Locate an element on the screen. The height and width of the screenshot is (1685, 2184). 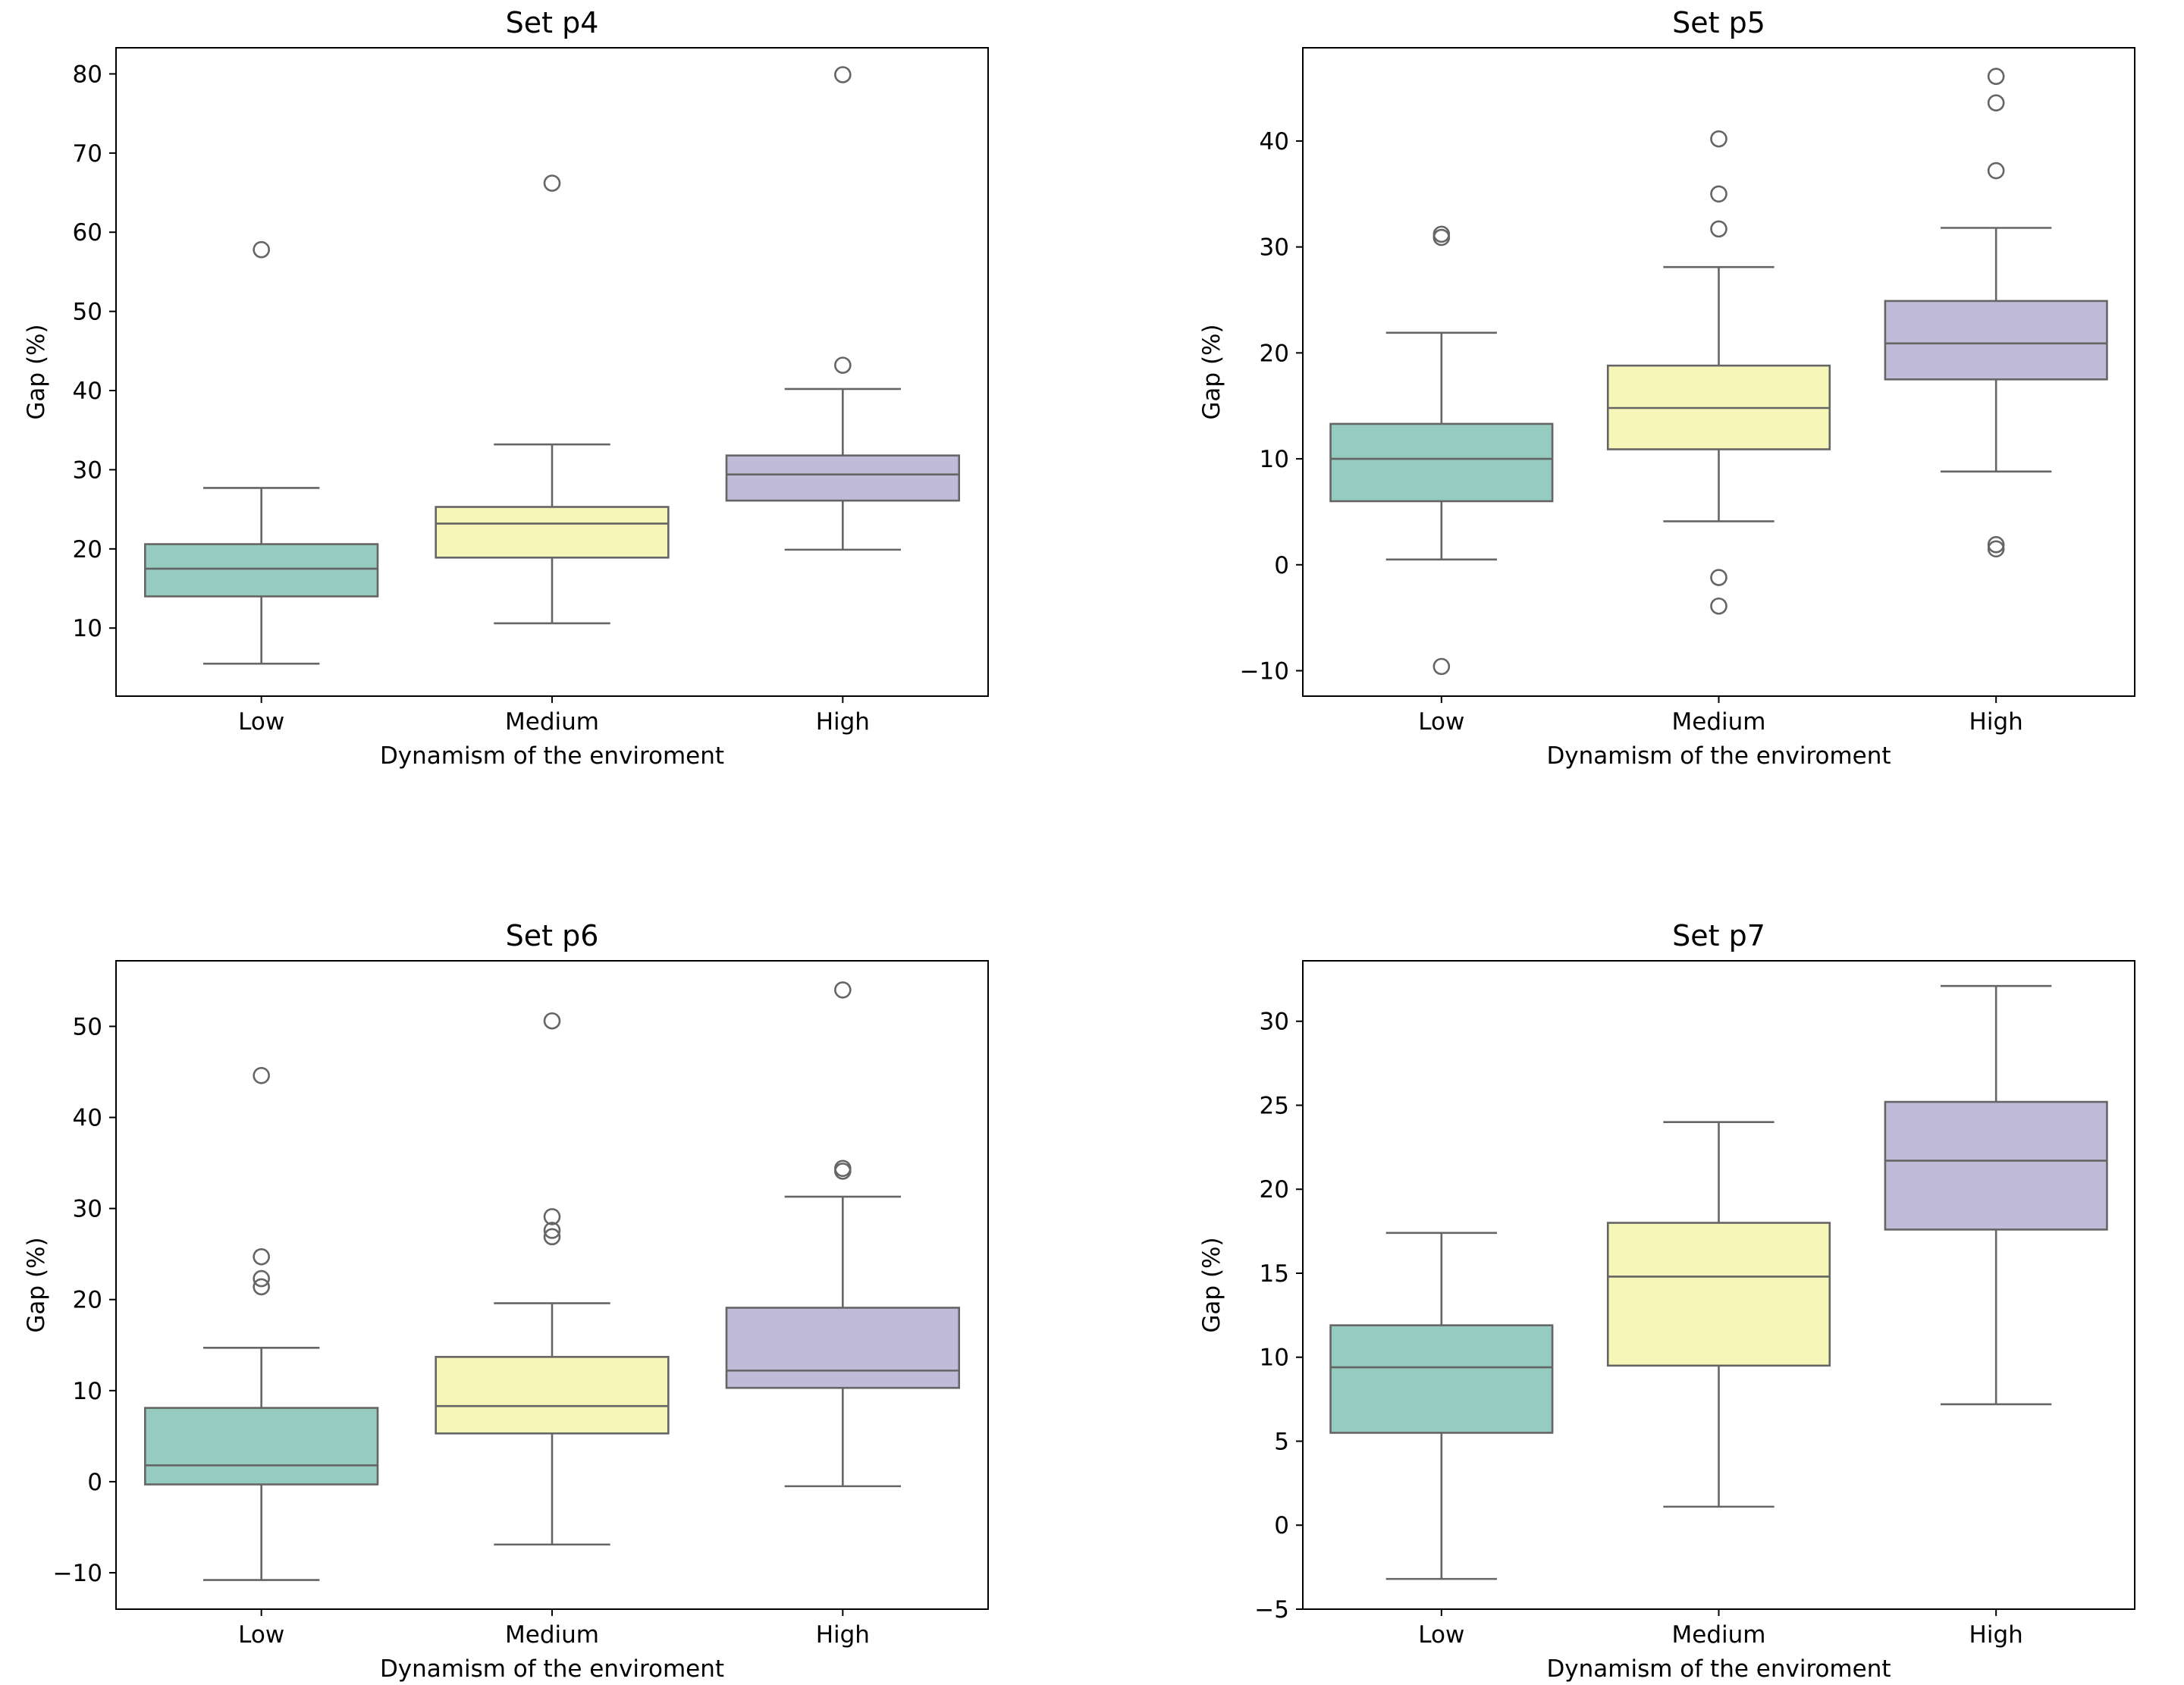
plot-frame is located at coordinates (1718, 372).